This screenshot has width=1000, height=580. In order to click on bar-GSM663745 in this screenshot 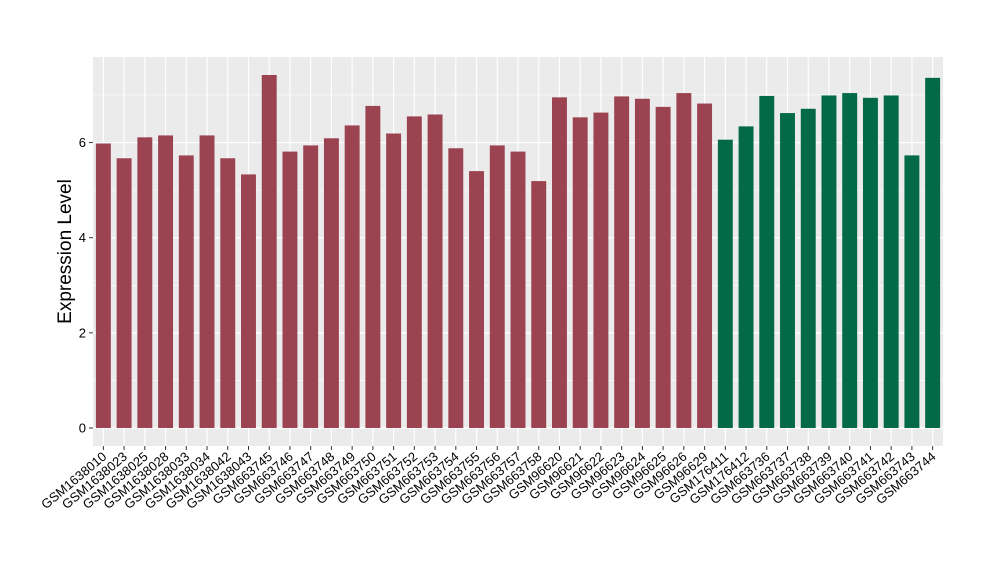, I will do `click(269, 251)`.